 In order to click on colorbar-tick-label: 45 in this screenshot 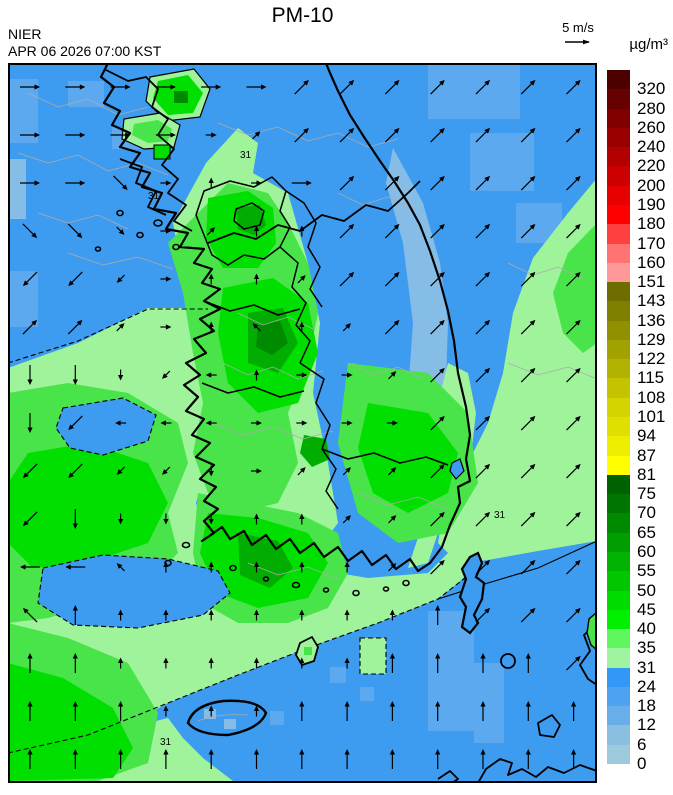, I will do `click(646, 609)`.